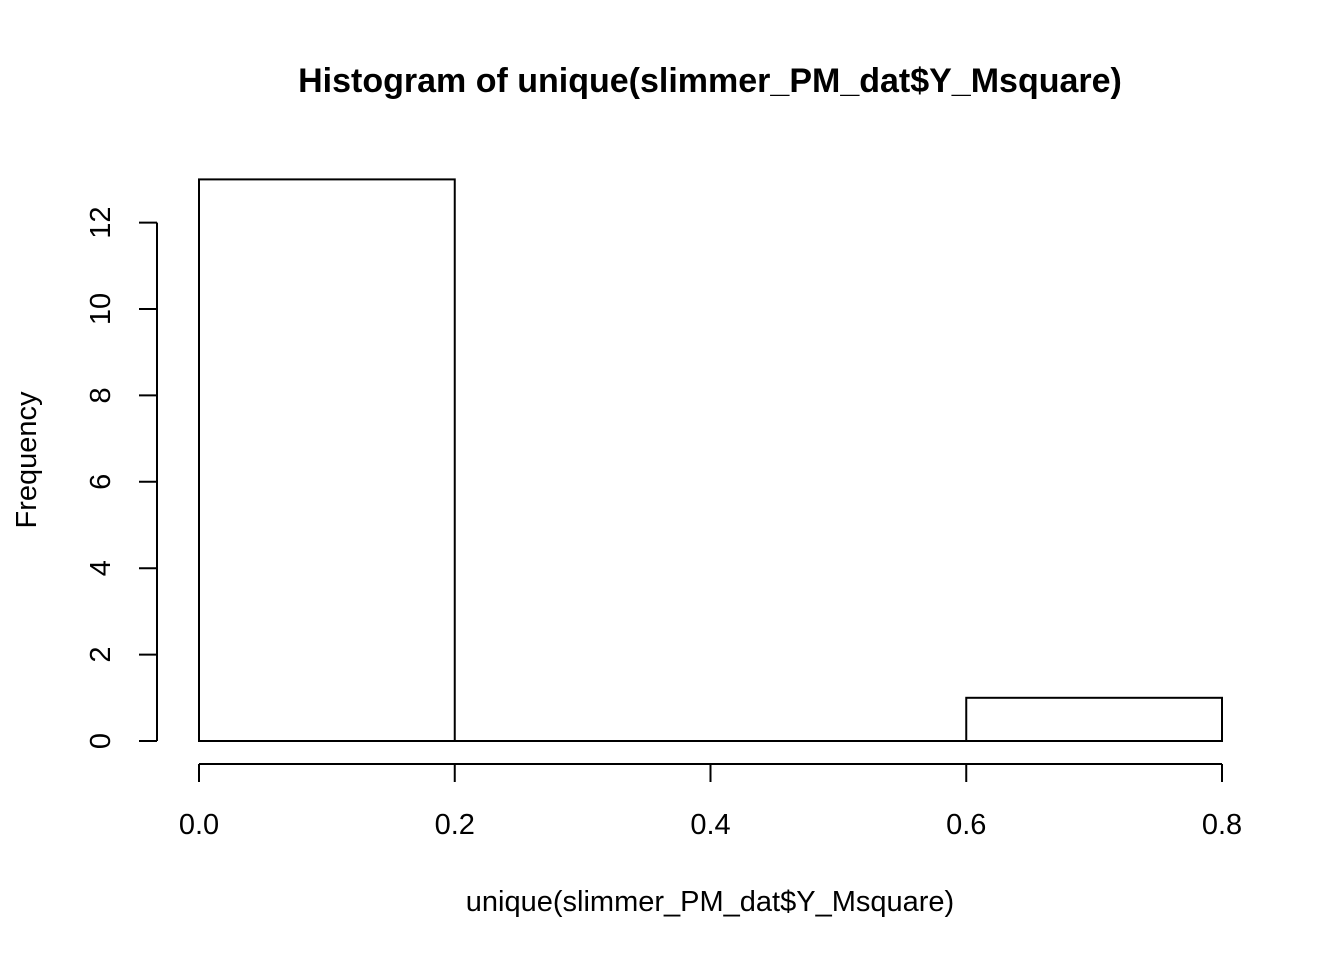 Image resolution: width=1344 pixels, height=960 pixels. Describe the element at coordinates (101, 309) in the screenshot. I see `y-tick-label-5: 10` at that location.